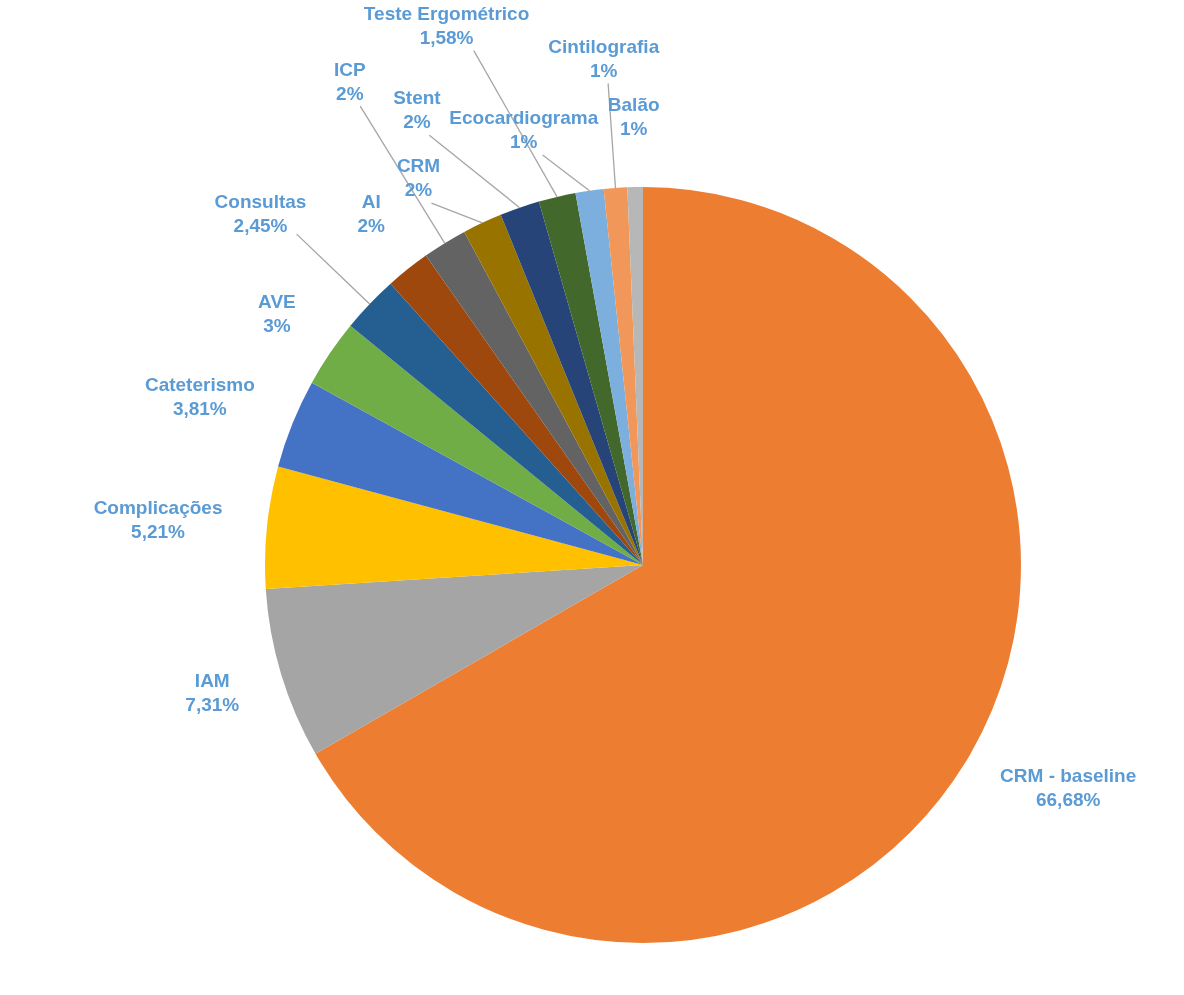 The image size is (1184, 995). What do you see at coordinates (417, 98) in the screenshot?
I see `slice-label: Stent` at bounding box center [417, 98].